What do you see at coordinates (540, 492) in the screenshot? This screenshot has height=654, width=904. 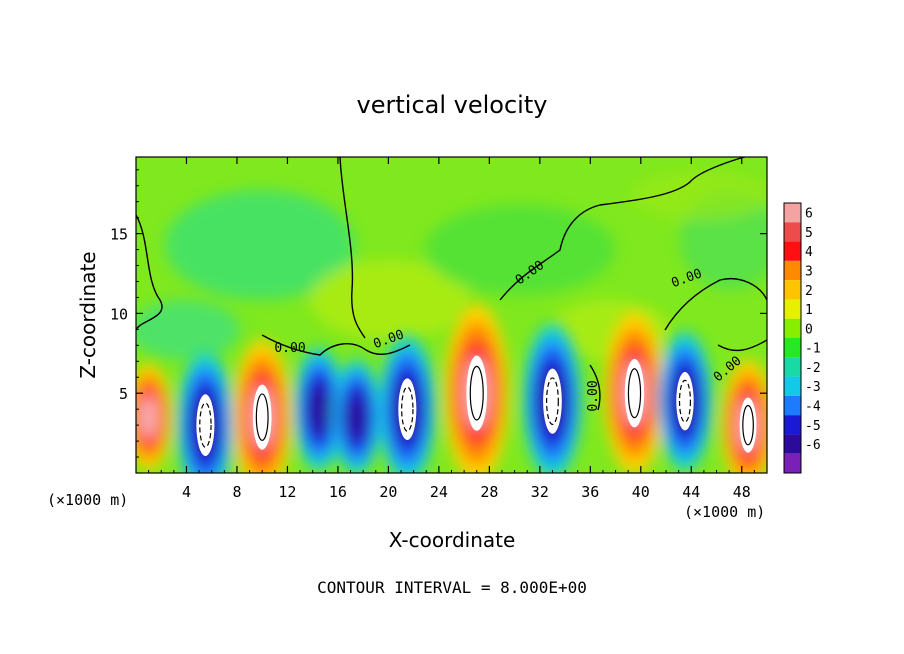 I see `x-tick-label: 32` at bounding box center [540, 492].